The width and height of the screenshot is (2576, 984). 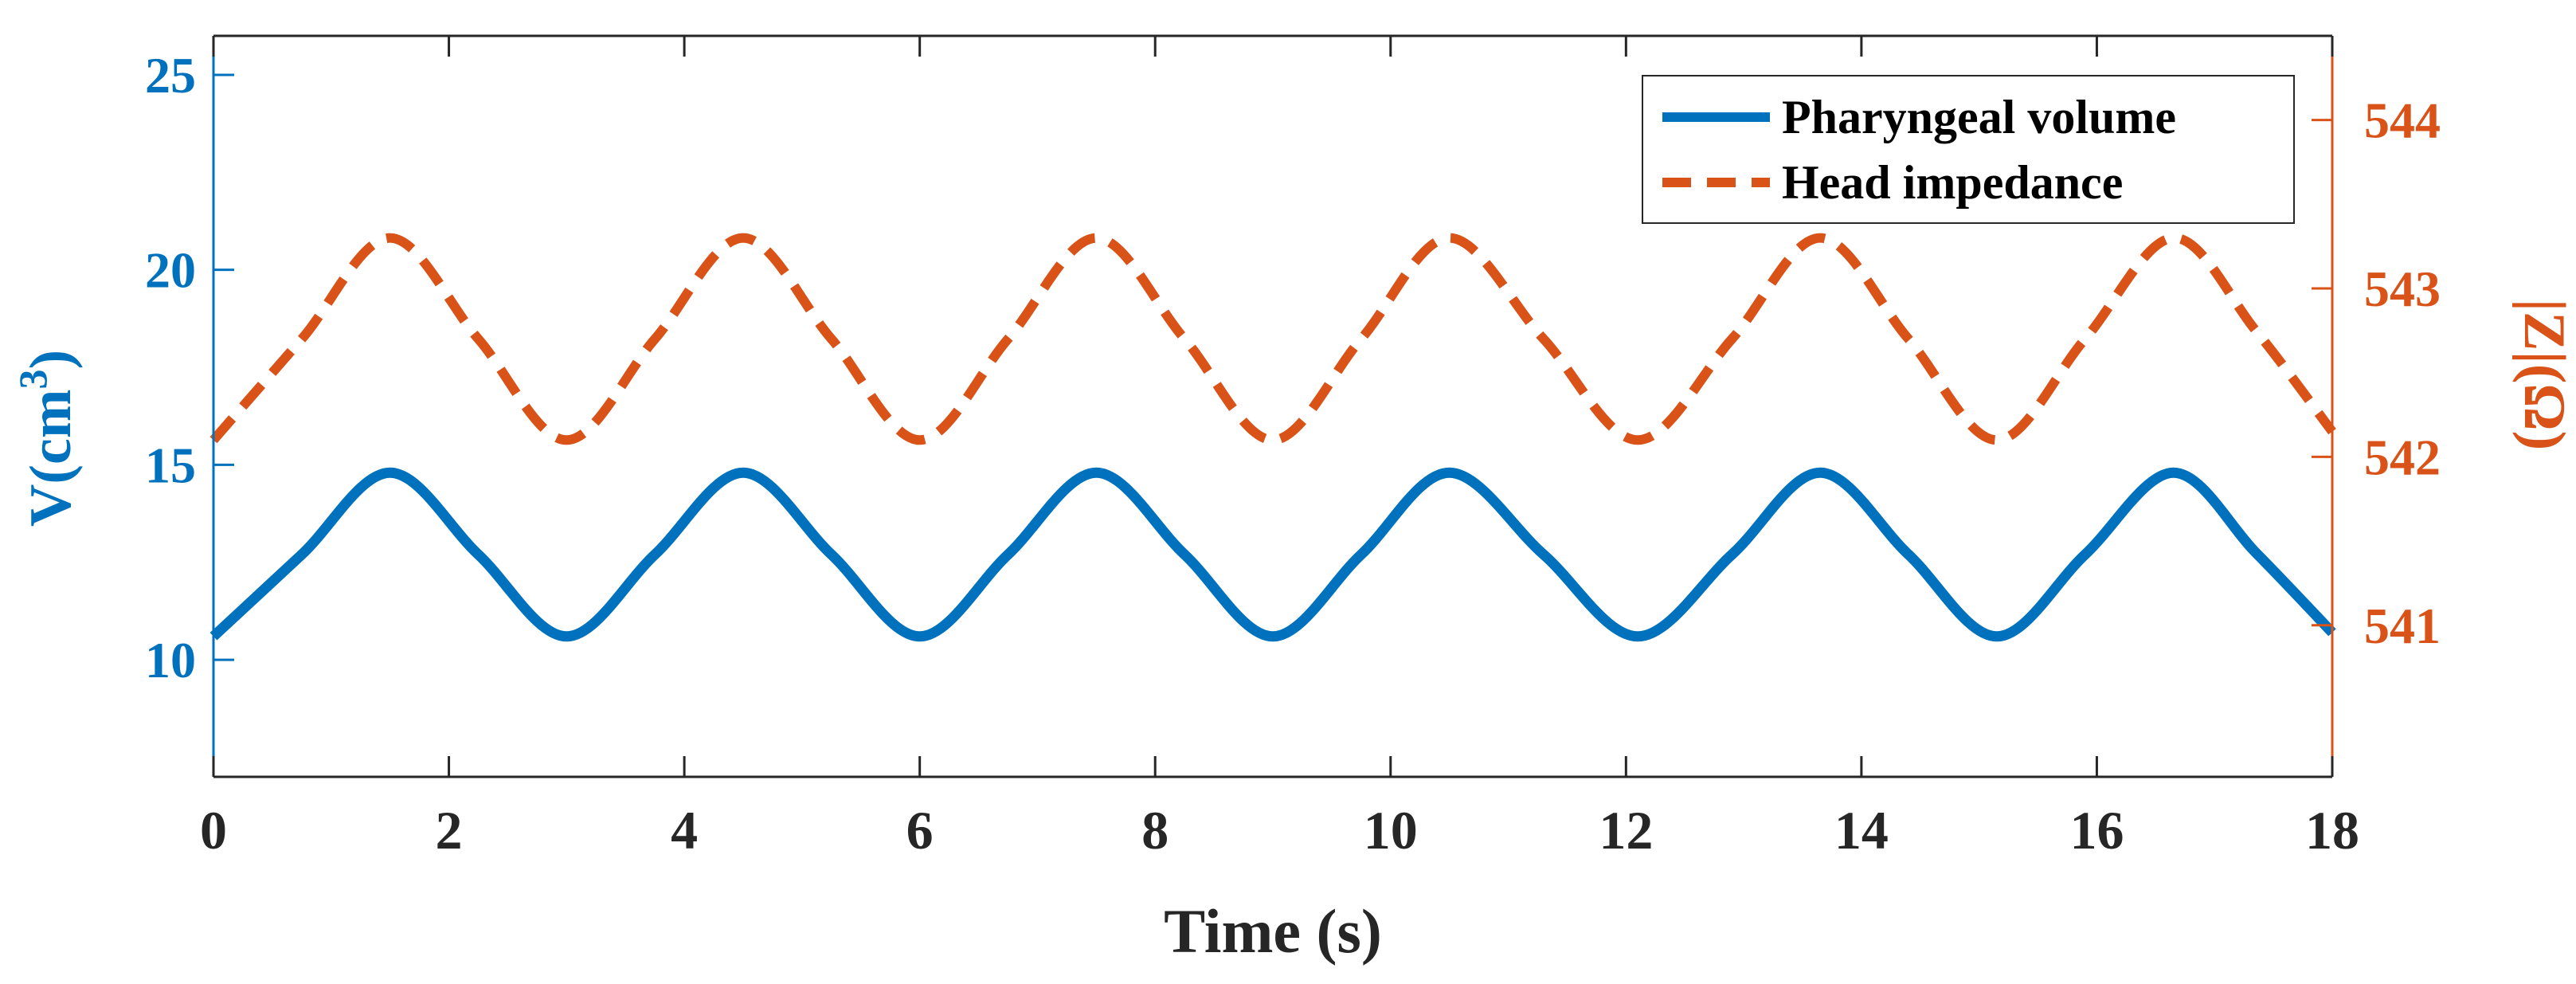 What do you see at coordinates (1979, 117) in the screenshot?
I see `legend-label-pharyngeal-volume: Pharyngeal volume` at bounding box center [1979, 117].